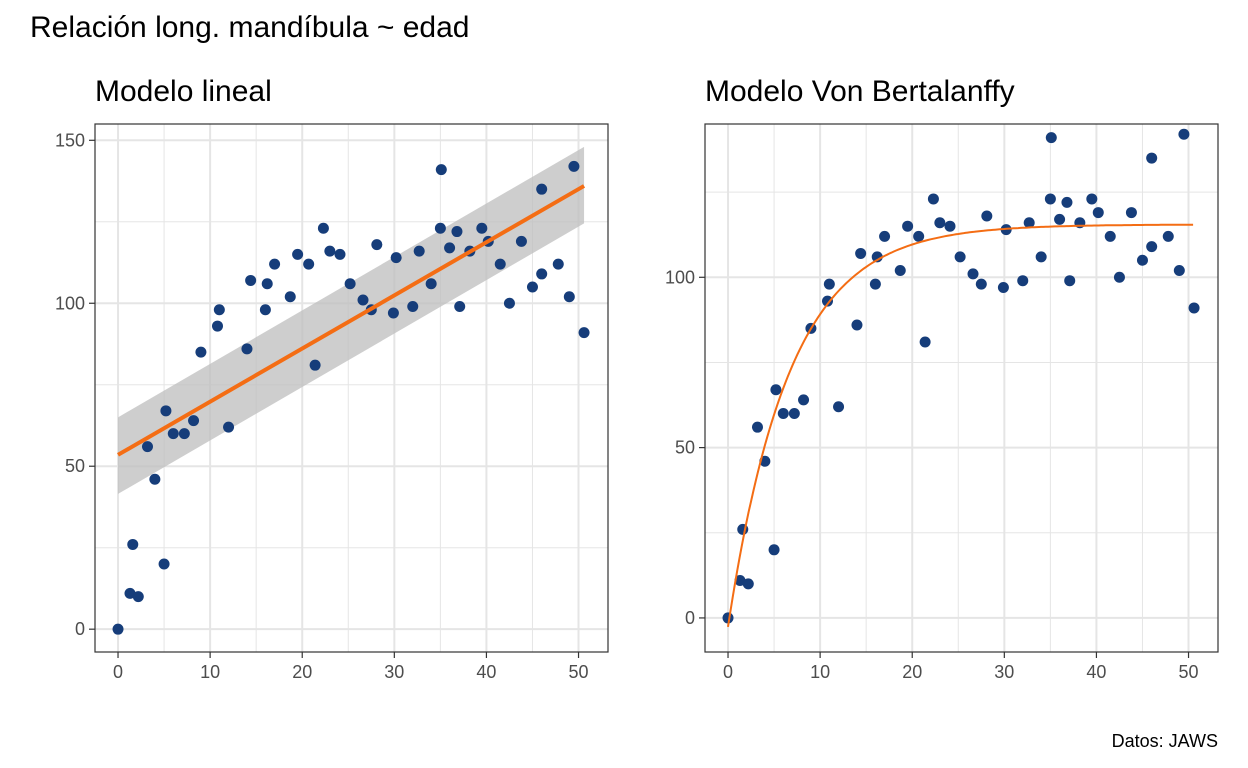 Image resolution: width=1248 pixels, height=768 pixels. Describe the element at coordinates (860, 91) in the screenshot. I see `panel-title: Modelo Von Bertalanffy` at that location.